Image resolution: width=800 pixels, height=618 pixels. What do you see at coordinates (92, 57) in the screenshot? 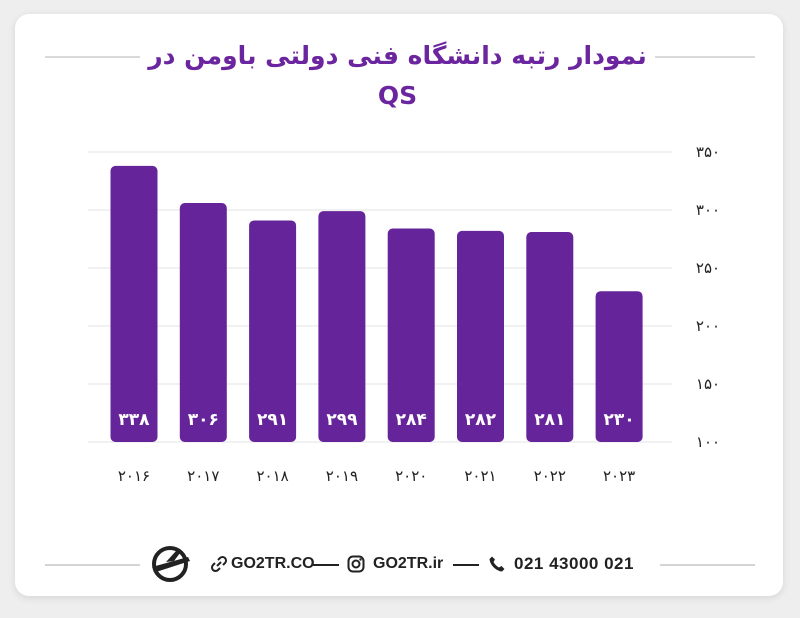
I see `title-divider-left` at bounding box center [92, 57].